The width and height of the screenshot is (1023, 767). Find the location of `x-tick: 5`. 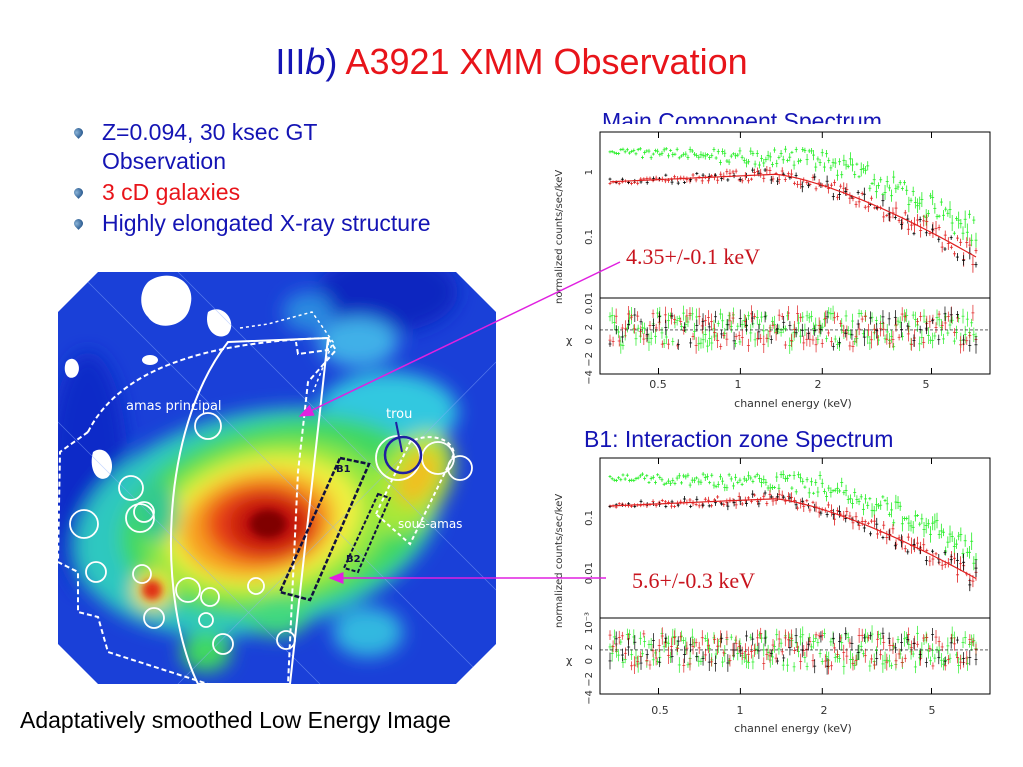

x-tick: 5 is located at coordinates (926, 384).